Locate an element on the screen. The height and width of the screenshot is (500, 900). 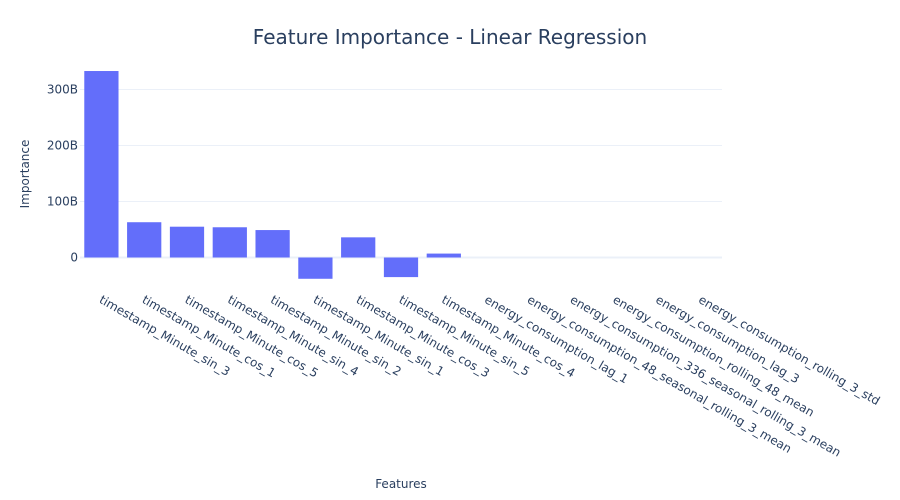
y-tick-layer: 0 100B 200B 300B is located at coordinates (62, 174).